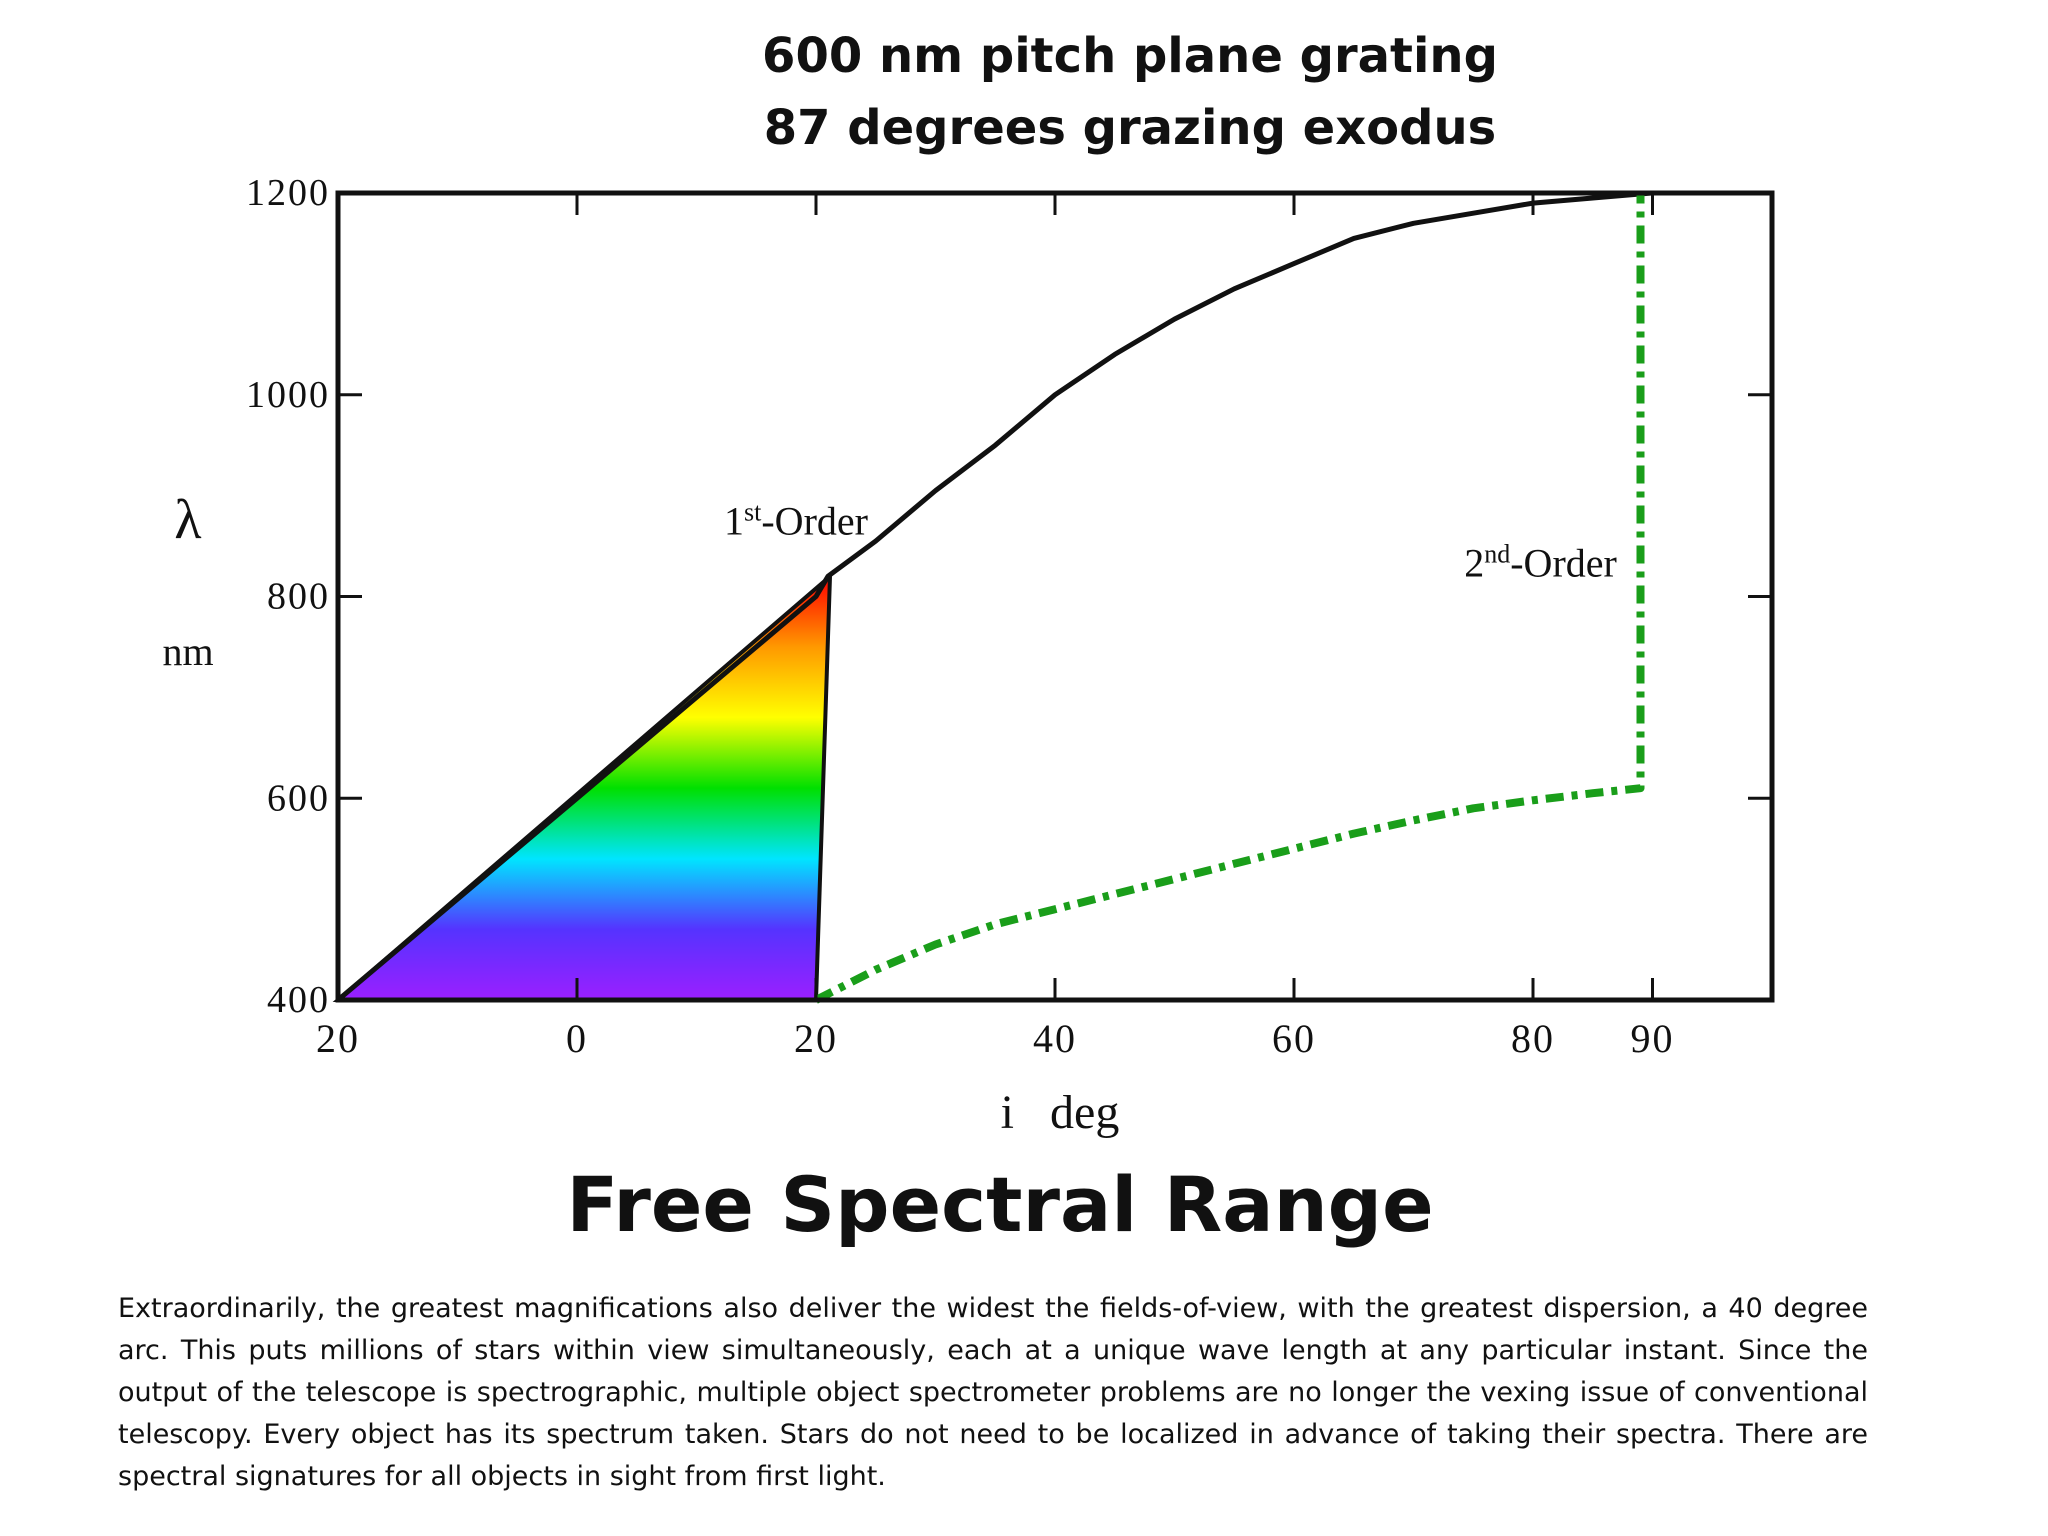 Image resolution: width=2048 pixels, height=1536 pixels. Describe the element at coordinates (1130, 56) in the screenshot. I see `chart-title: 600 nm pitch plane grating` at that location.